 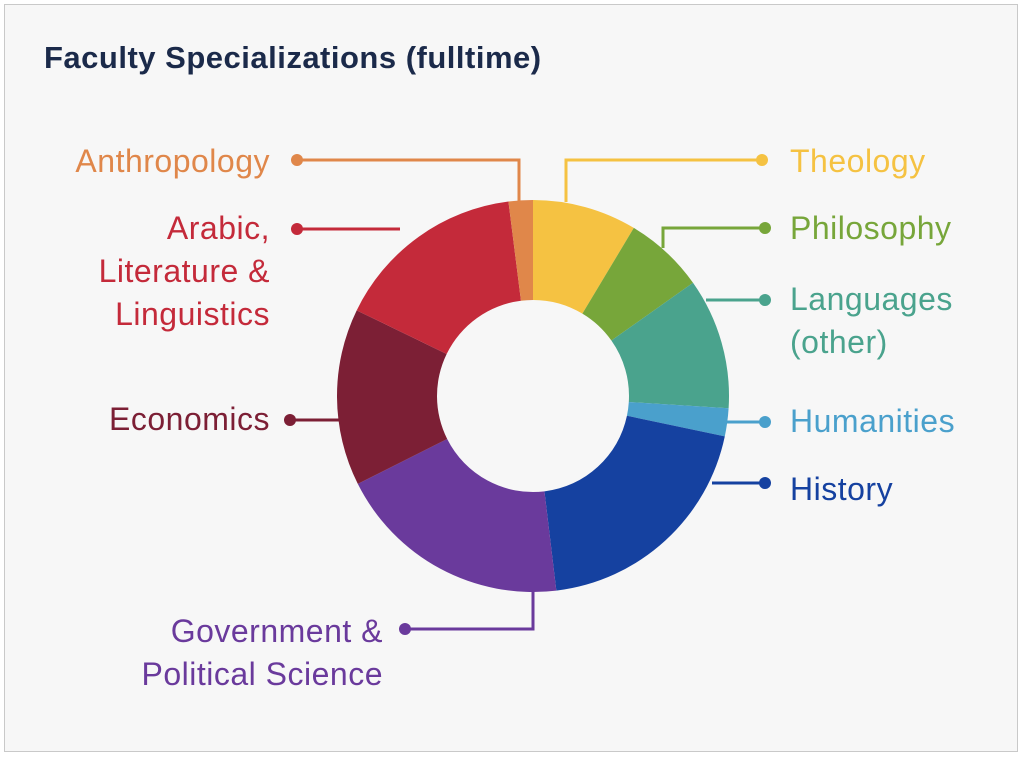 What do you see at coordinates (842, 489) in the screenshot?
I see `slice-label: History` at bounding box center [842, 489].